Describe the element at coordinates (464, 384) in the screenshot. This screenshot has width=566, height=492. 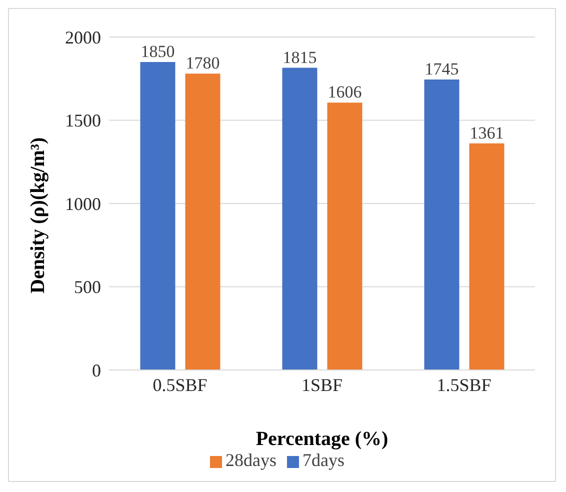
I see `x-tick-label: 1.5SBF` at that location.